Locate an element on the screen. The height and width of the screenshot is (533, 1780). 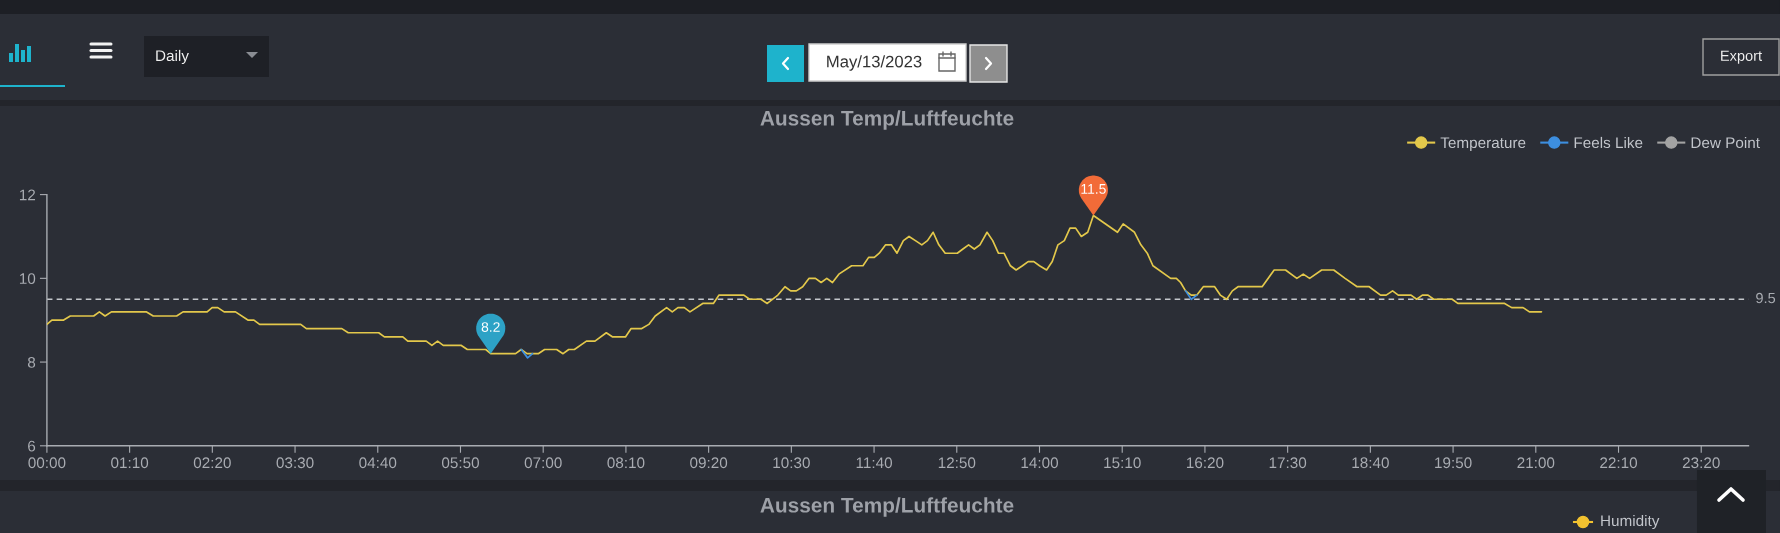
x-tick-label: 08:10 is located at coordinates (626, 463).